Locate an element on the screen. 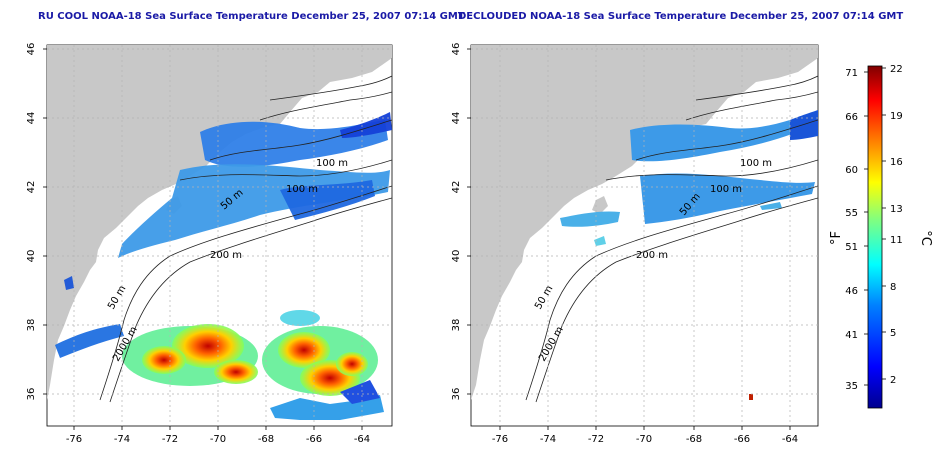 The width and height of the screenshot is (950, 475). sst-warm-patches is located at coordinates (251, 357).